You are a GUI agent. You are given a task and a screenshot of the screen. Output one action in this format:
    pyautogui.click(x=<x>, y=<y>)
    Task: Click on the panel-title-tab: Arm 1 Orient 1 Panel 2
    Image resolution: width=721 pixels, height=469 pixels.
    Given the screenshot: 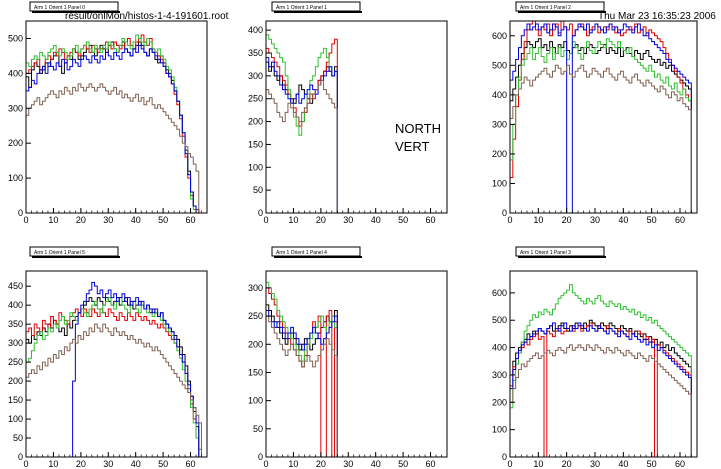 What is the action you would take?
    pyautogui.click(x=560, y=7)
    